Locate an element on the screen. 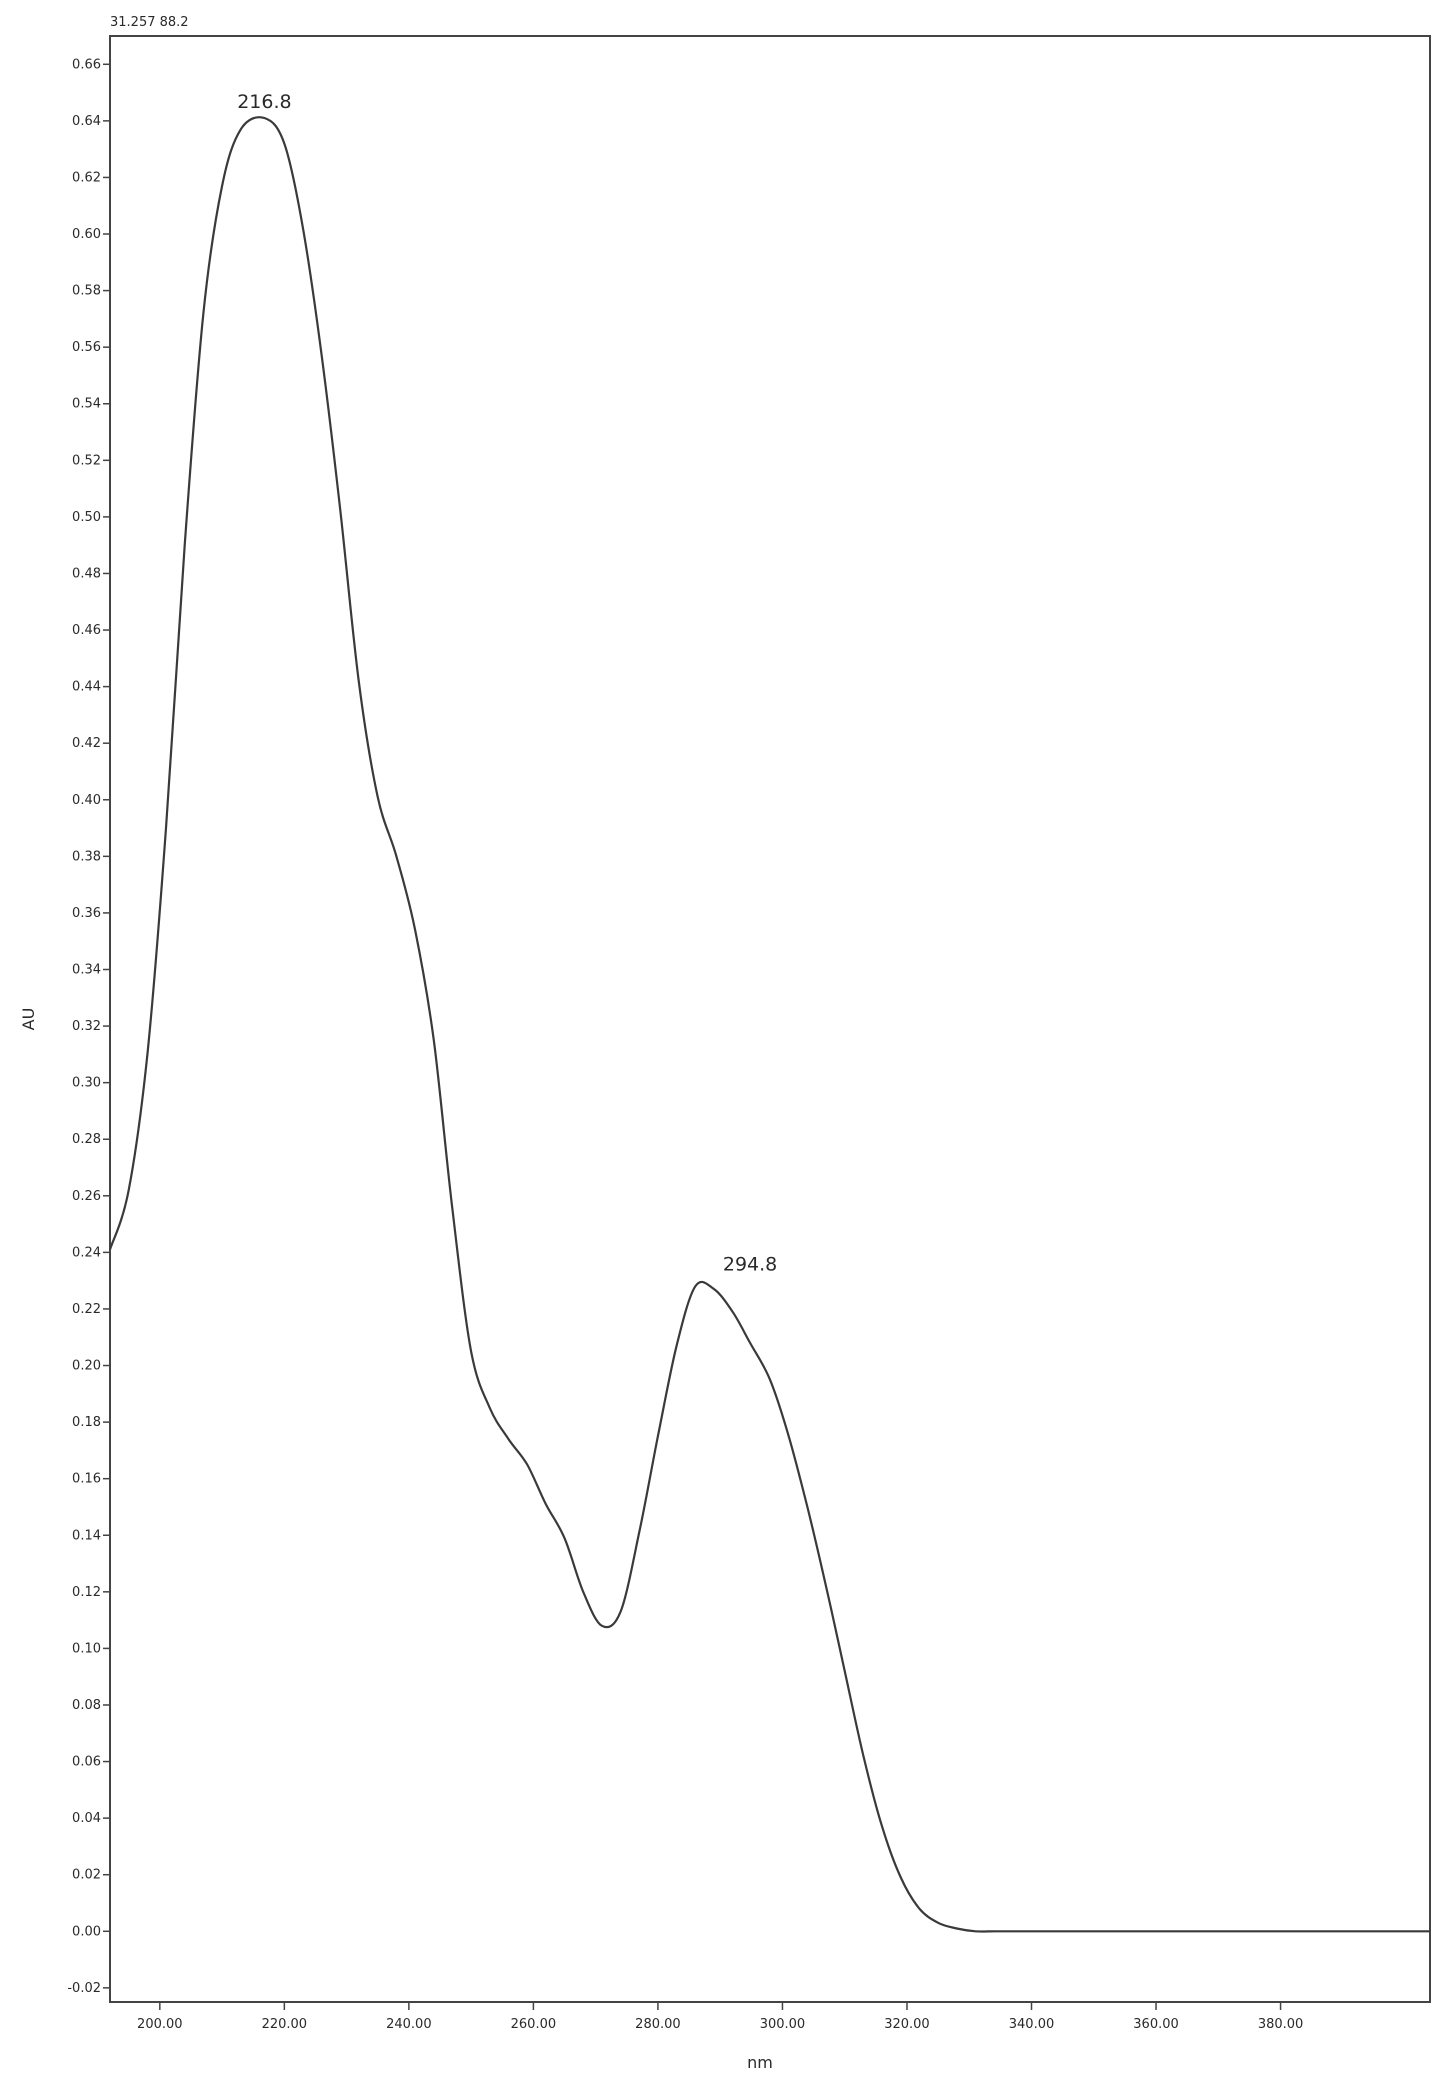  y-tick-label: 0.16 is located at coordinates (86, 1479).